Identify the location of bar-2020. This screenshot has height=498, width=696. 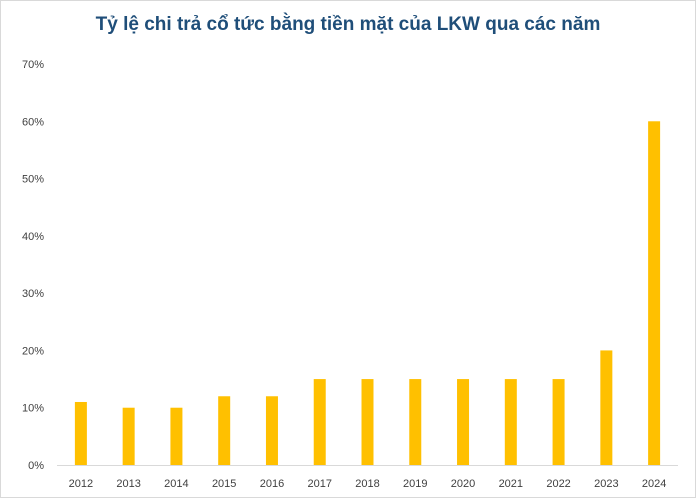
(463, 422).